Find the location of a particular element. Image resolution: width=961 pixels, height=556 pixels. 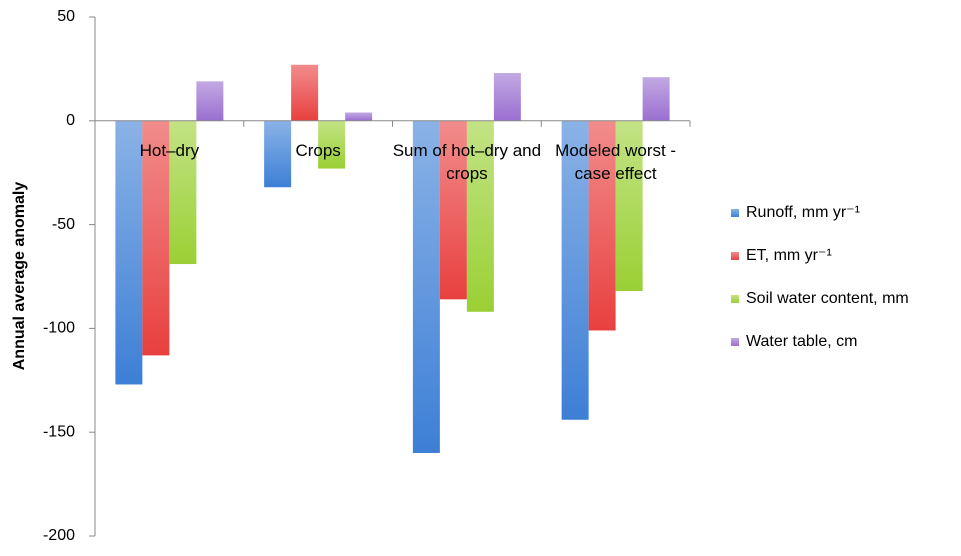

category-label: Hot–dry is located at coordinates (169, 150).